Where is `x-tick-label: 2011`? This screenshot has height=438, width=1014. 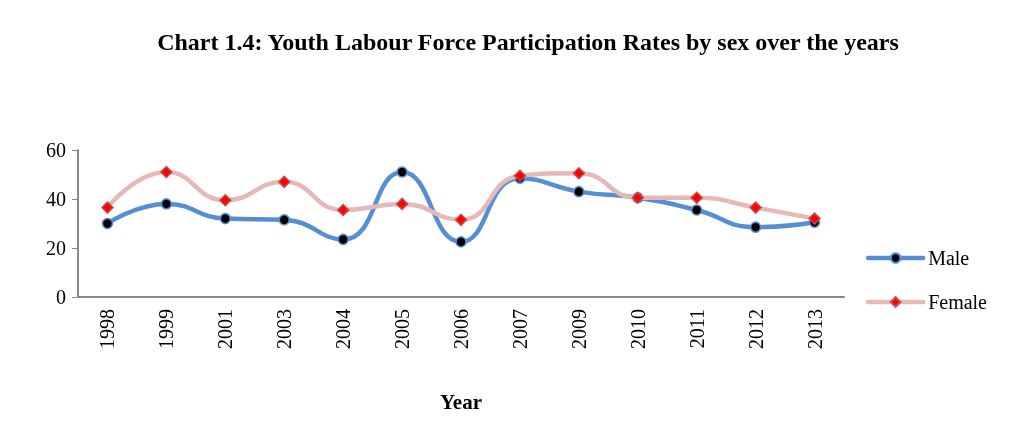
x-tick-label: 2011 is located at coordinates (696, 329).